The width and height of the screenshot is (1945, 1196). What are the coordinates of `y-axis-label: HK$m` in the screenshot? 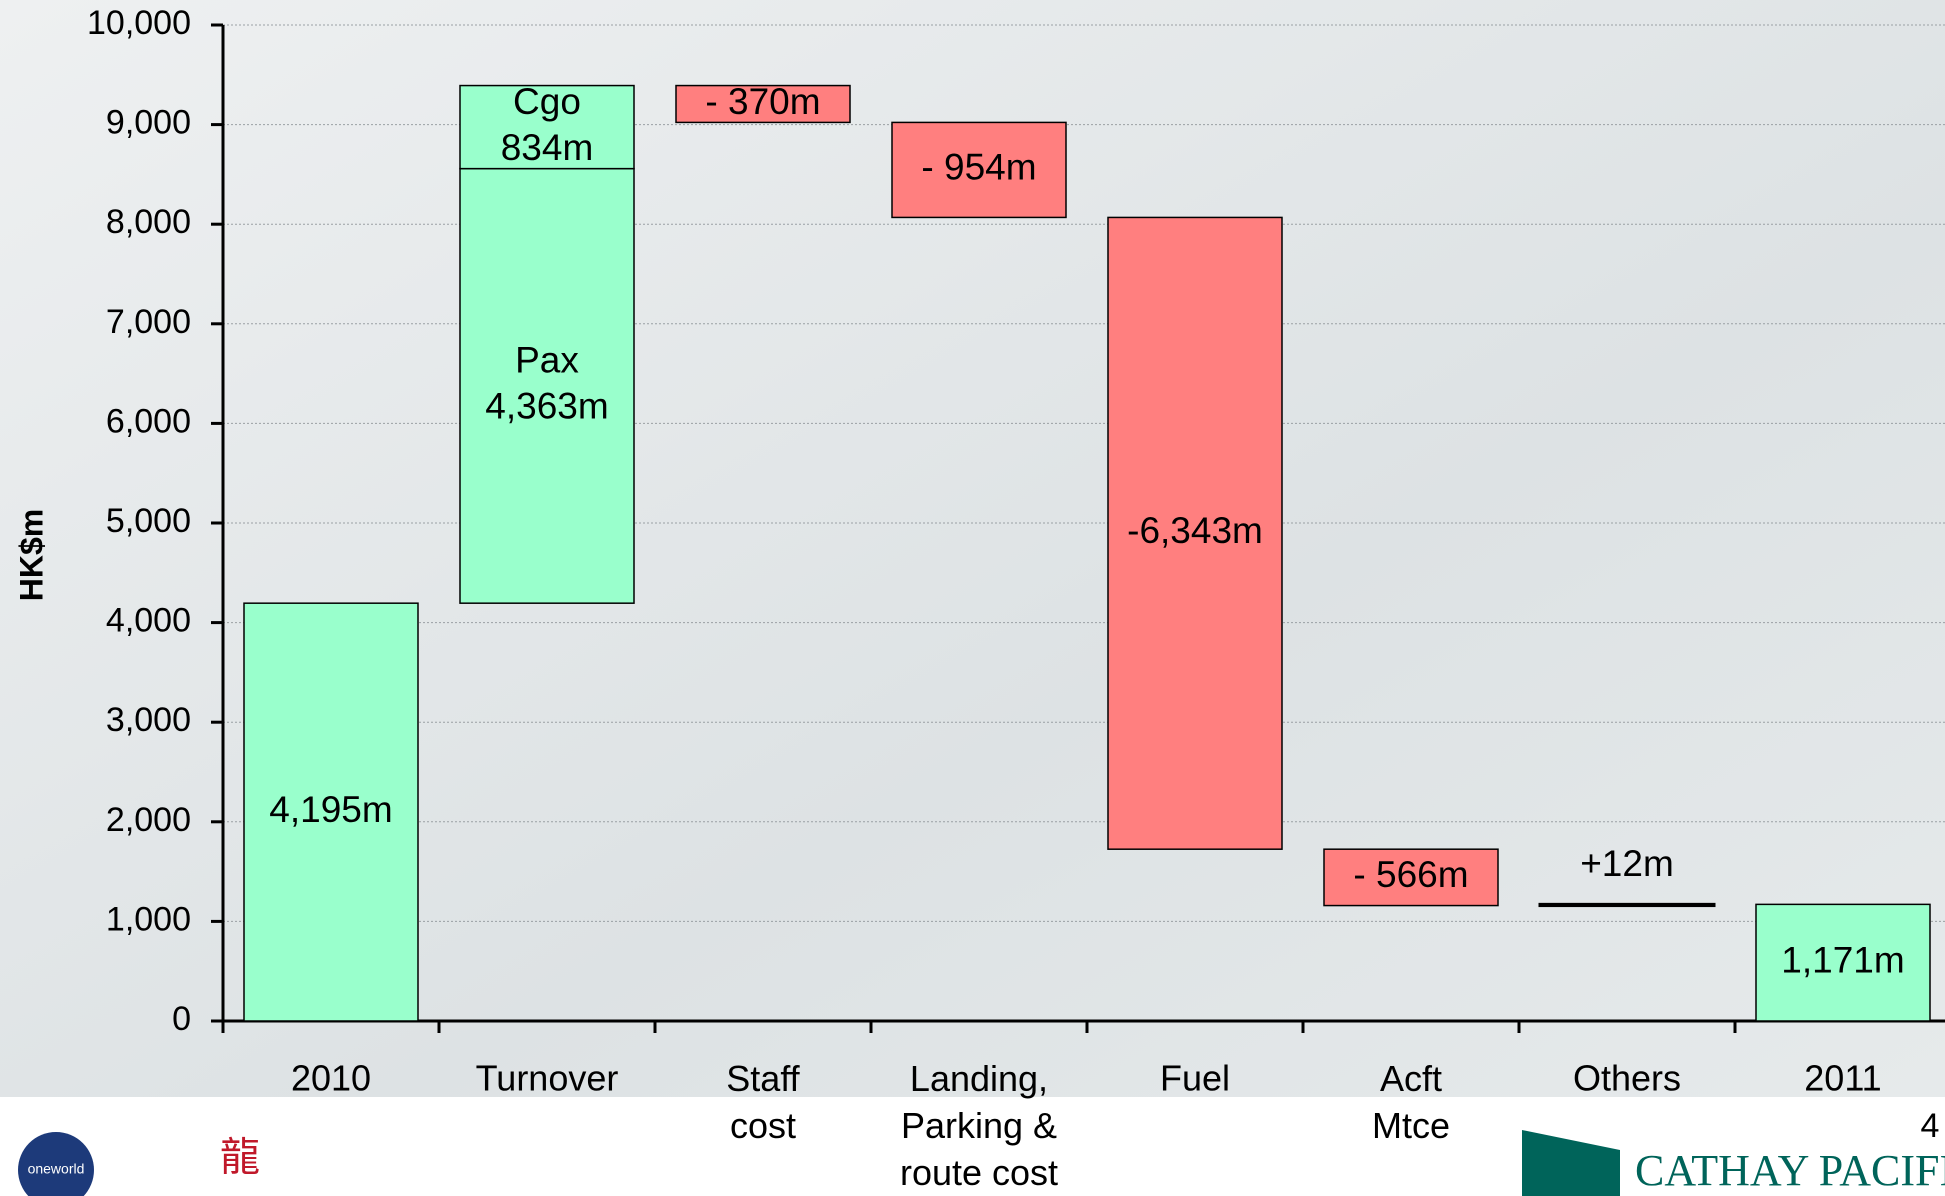 It's located at (31, 555).